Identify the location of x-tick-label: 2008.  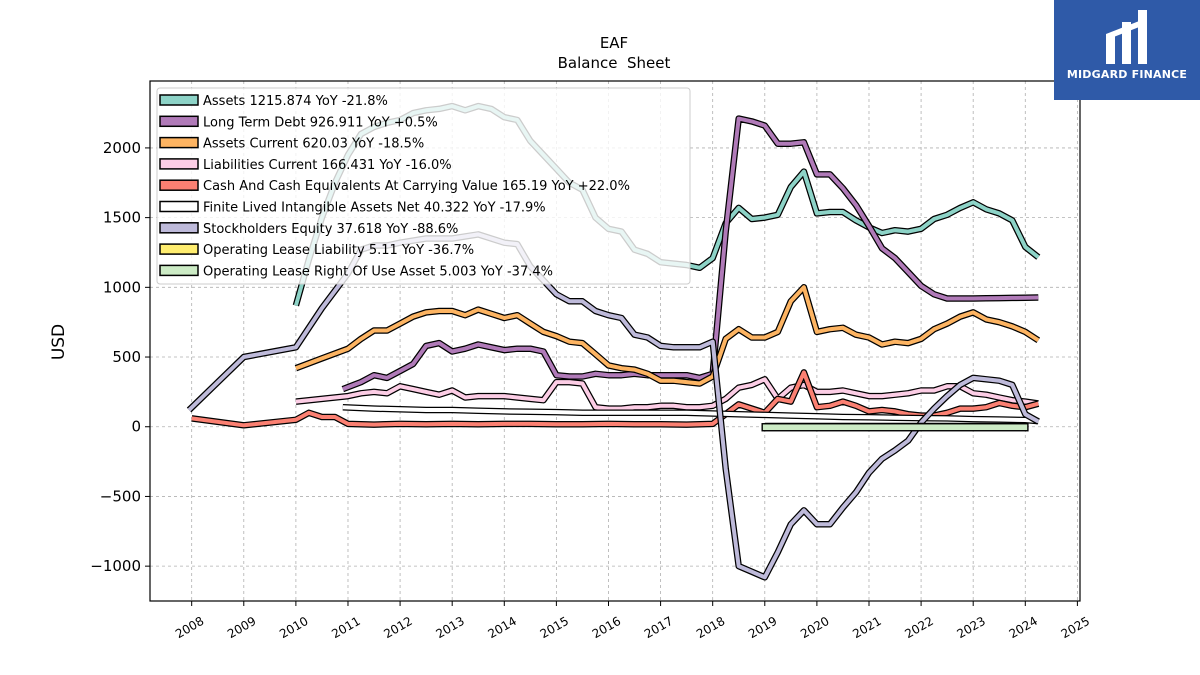
(189, 627).